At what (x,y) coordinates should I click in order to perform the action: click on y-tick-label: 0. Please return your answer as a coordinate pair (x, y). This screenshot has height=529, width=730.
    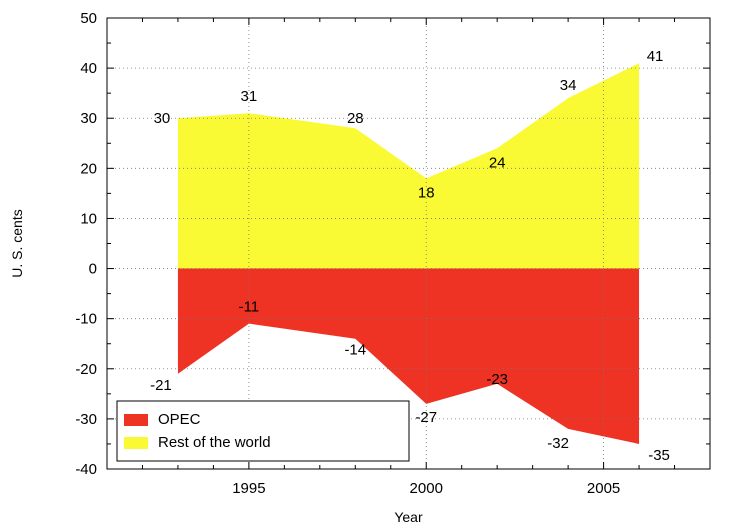
    Looking at the image, I should click on (93, 269).